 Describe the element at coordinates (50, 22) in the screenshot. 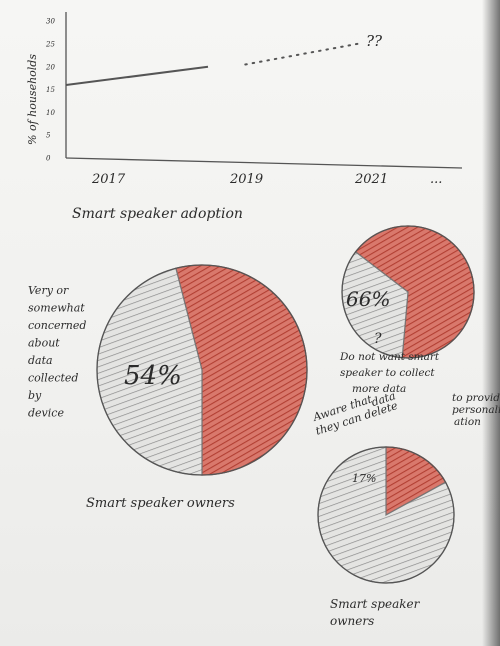

I see `y-tick-label: 30` at that location.